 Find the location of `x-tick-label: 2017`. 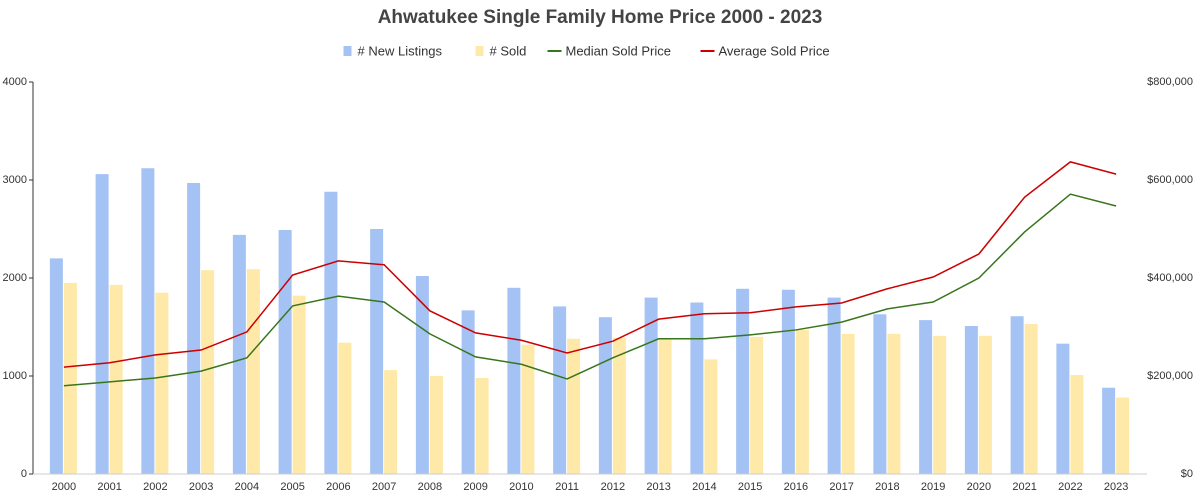

x-tick-label: 2017 is located at coordinates (841, 487).